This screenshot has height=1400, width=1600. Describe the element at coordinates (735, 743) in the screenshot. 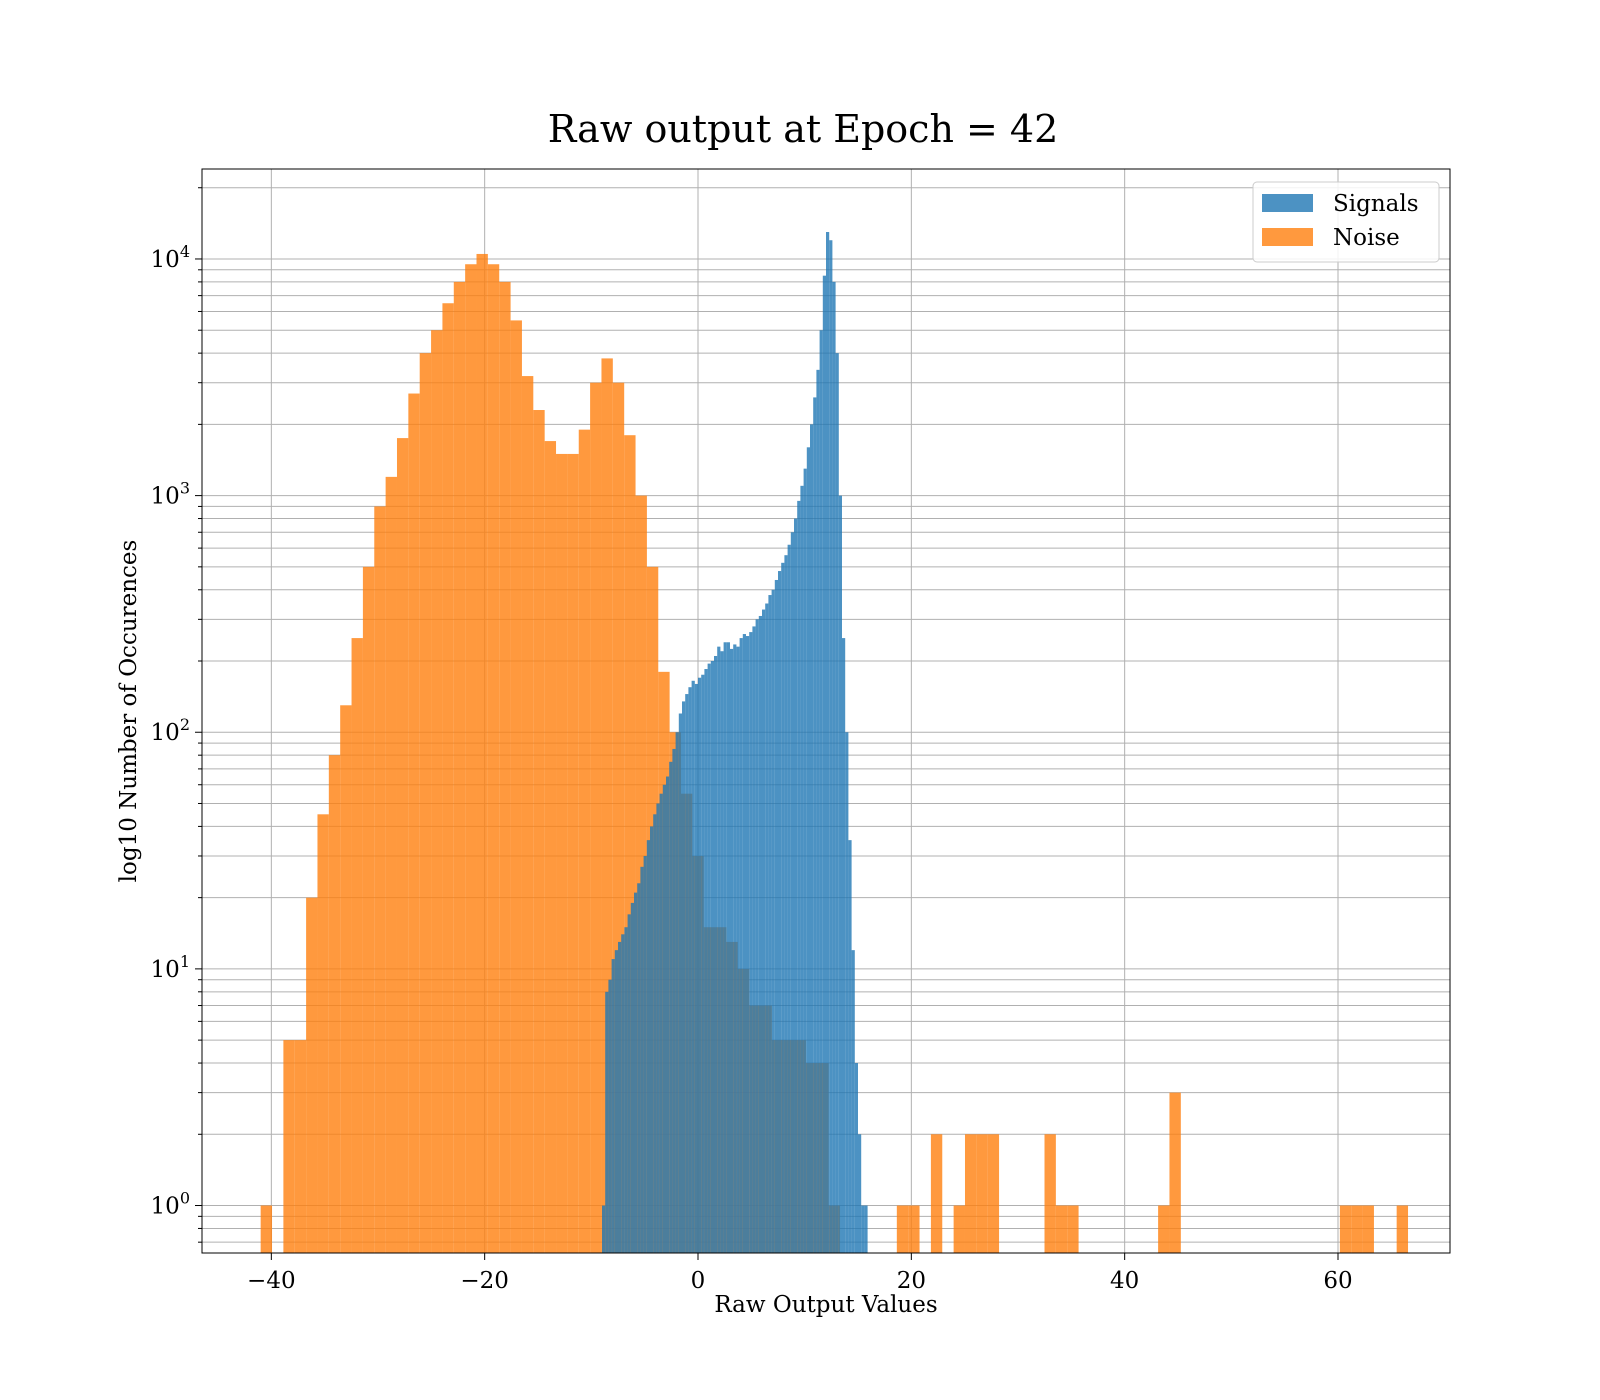

I see `signals-bars` at that location.